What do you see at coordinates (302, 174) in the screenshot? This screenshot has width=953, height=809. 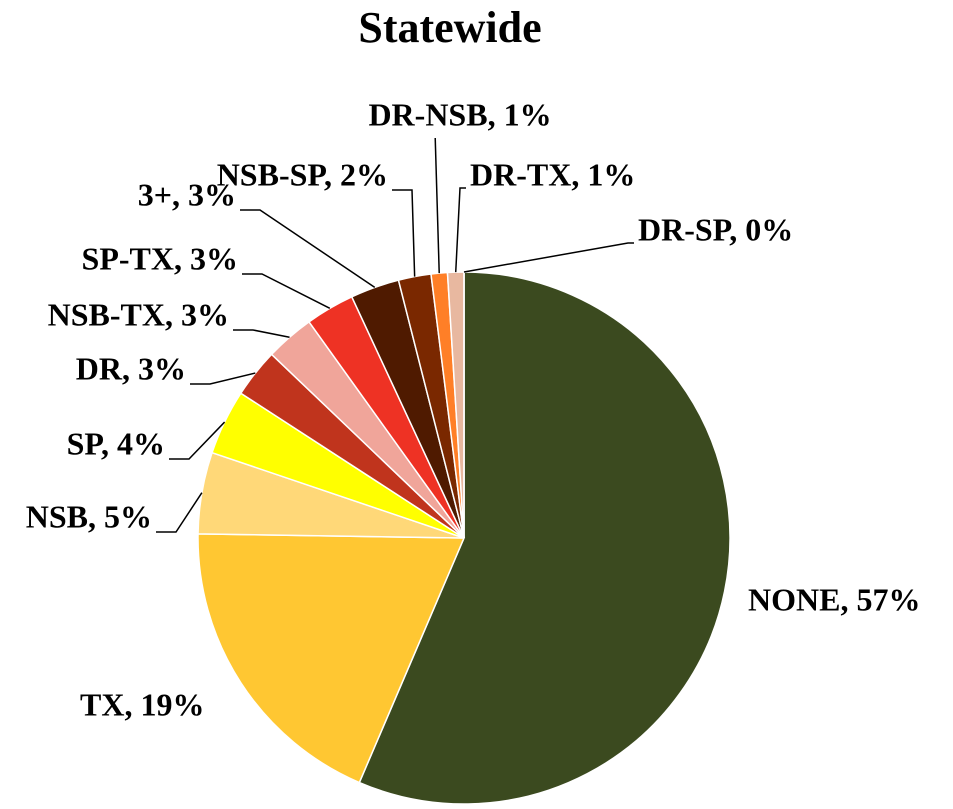 I see `data-label: NSB-SP, 2%` at bounding box center [302, 174].